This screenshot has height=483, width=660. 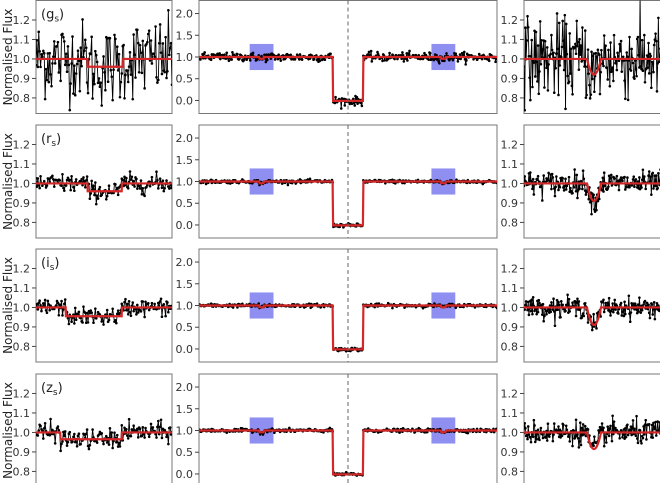 I want to click on model-line, so click(x=592, y=66).